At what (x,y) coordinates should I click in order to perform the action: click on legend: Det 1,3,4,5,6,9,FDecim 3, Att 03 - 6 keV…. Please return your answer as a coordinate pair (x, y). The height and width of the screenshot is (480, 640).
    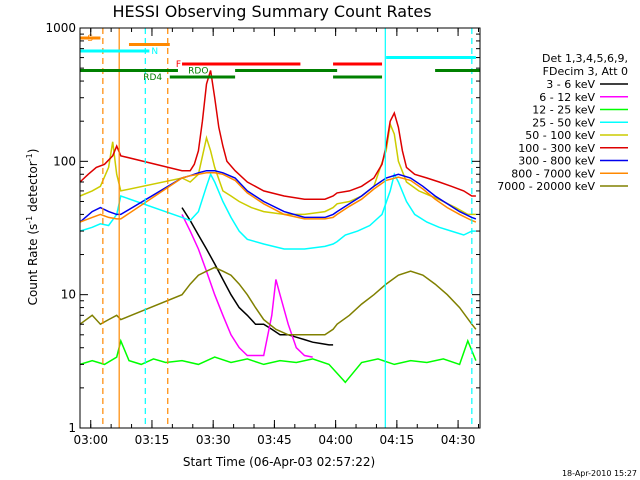
    Looking at the image, I should click on (562, 122).